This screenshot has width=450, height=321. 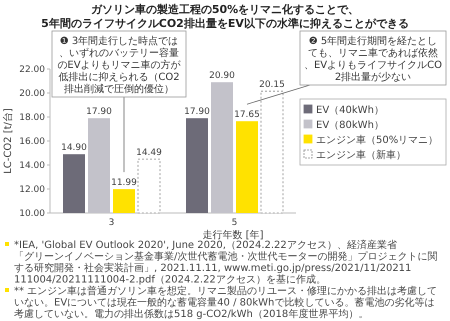 I want to click on y-tick-label: 18.00, so click(x=32, y=118).